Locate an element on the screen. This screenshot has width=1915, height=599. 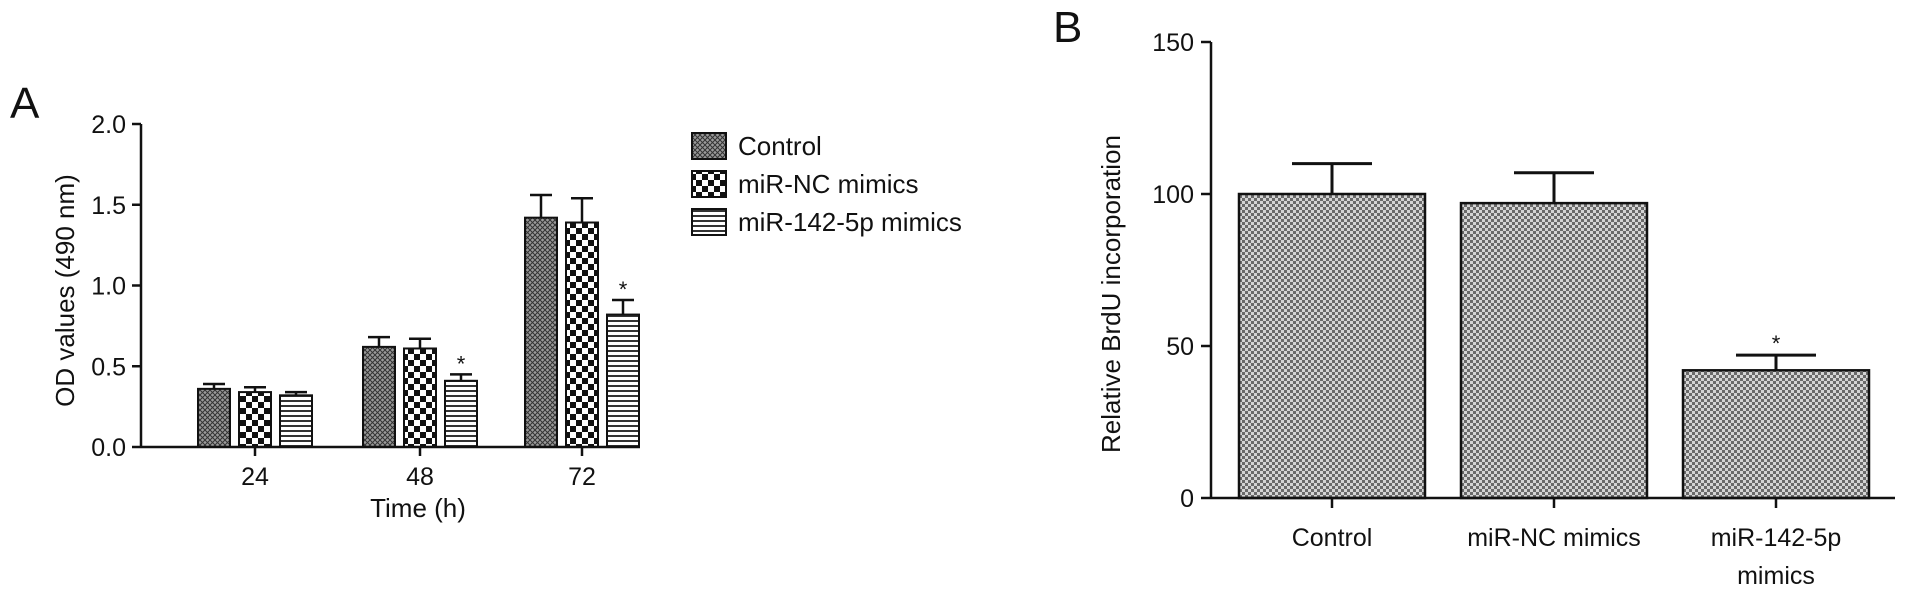
x-tick-label-a: 24 is located at coordinates (255, 477).